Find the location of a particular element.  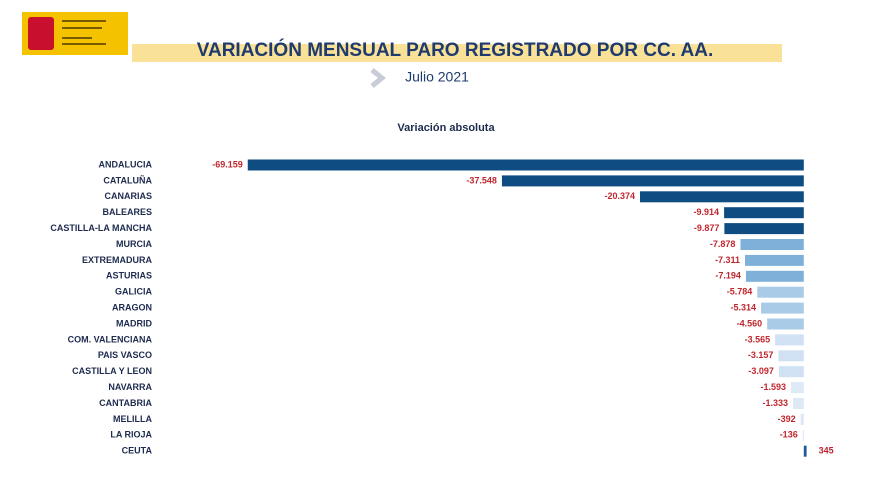

value-label: -1.333 is located at coordinates (776, 403).